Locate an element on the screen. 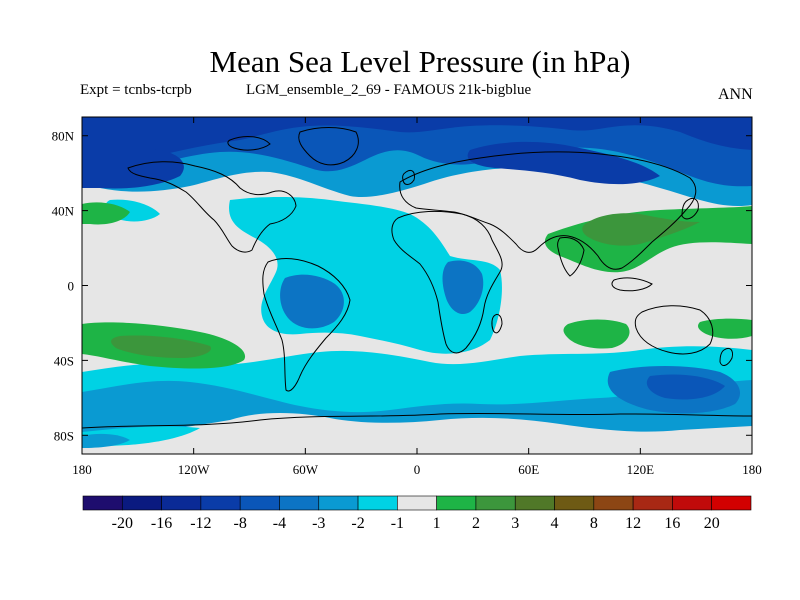 This screenshot has width=800, height=600. anomaly-region-antarctic-pole is located at coordinates (106, 440).